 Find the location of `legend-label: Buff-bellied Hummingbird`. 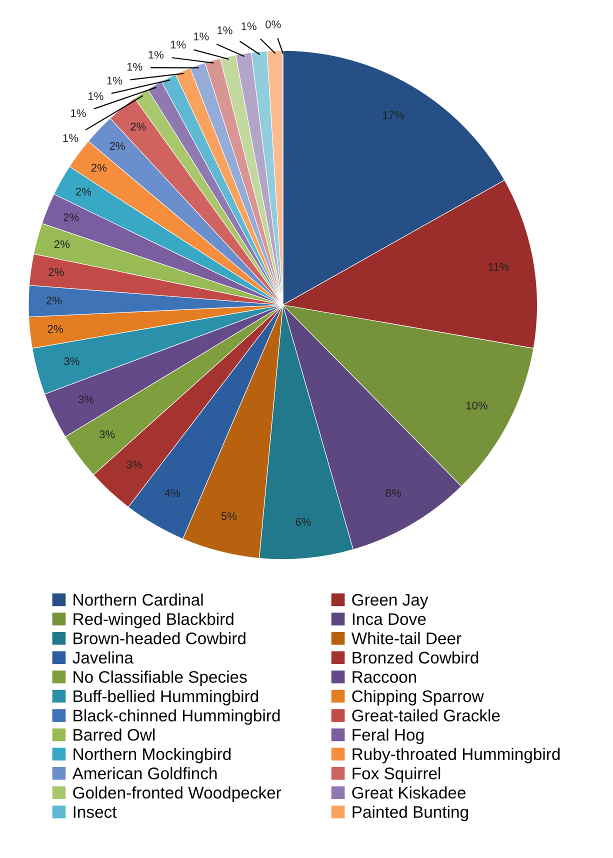

legend-label: Buff-bellied Hummingbird is located at coordinates (166, 698).